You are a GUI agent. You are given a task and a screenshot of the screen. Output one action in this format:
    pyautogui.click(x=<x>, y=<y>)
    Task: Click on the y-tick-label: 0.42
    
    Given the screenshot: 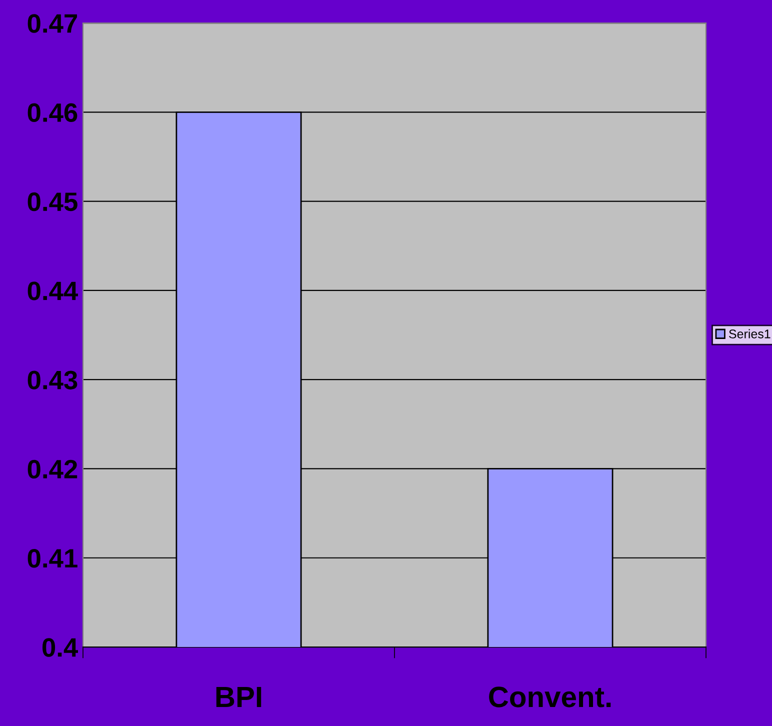 What is the action you would take?
    pyautogui.click(x=53, y=469)
    